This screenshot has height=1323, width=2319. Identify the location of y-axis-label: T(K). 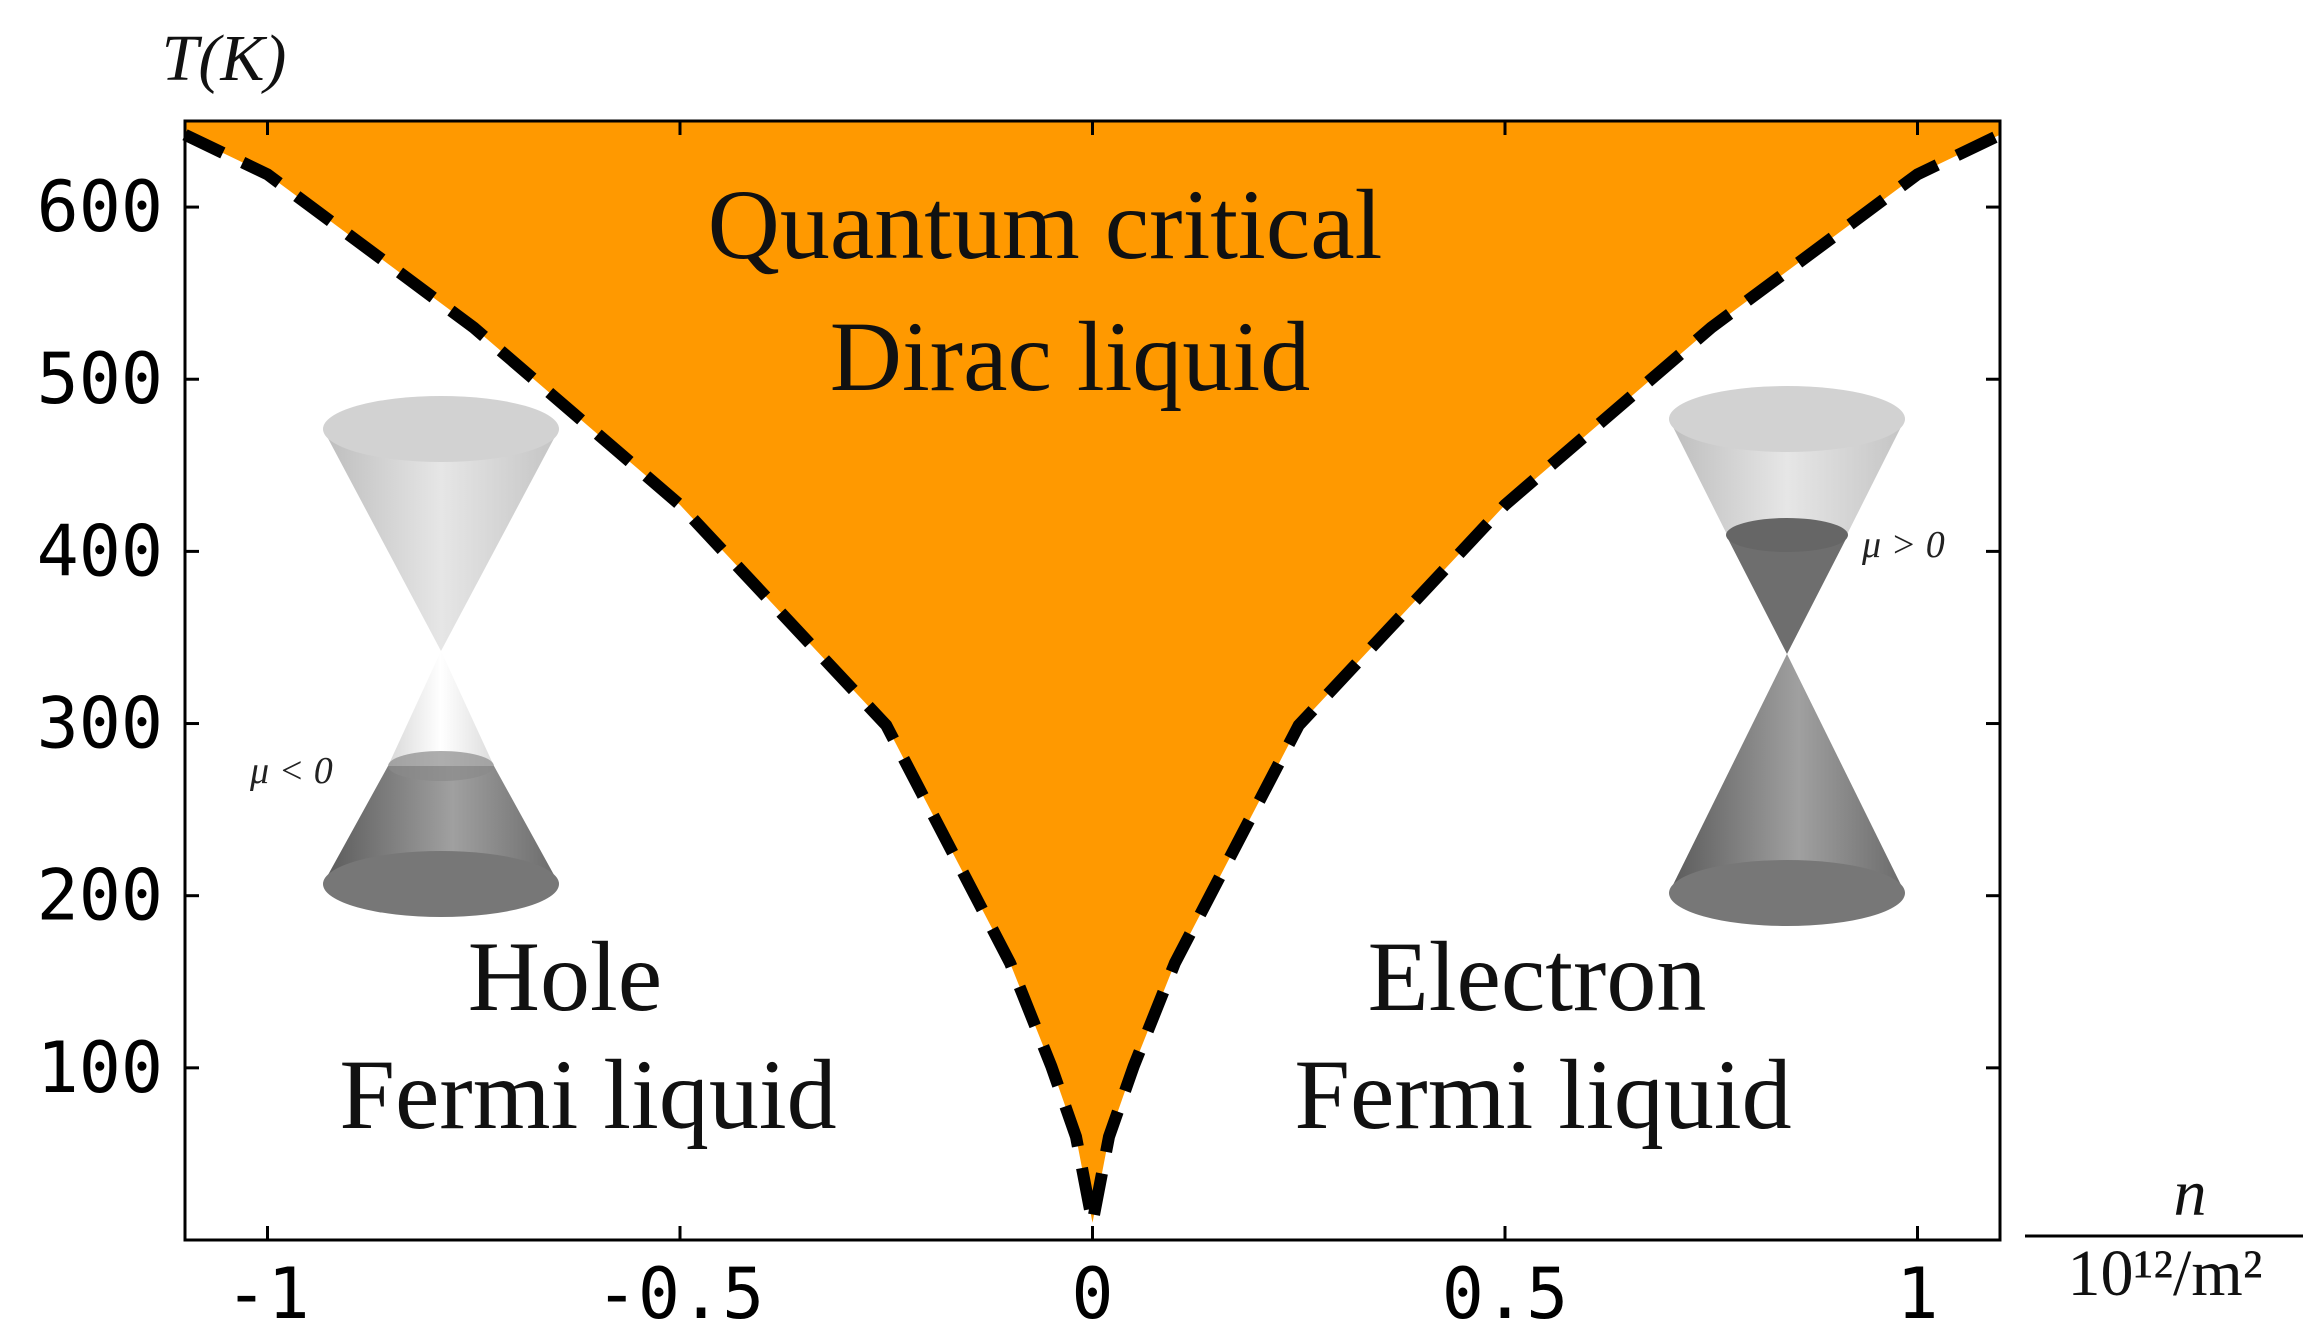
(224, 58).